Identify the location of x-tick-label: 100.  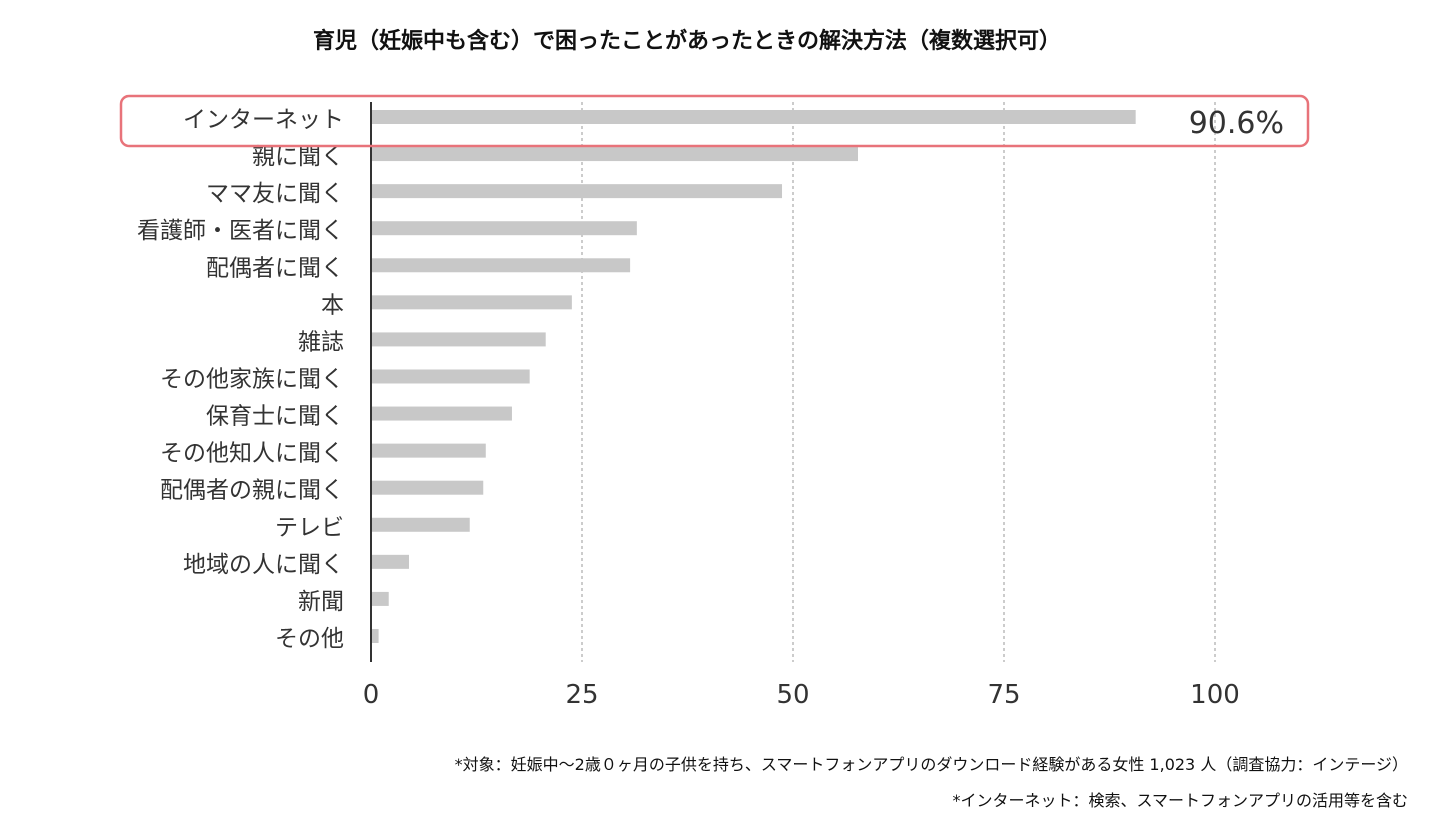
(1215, 695).